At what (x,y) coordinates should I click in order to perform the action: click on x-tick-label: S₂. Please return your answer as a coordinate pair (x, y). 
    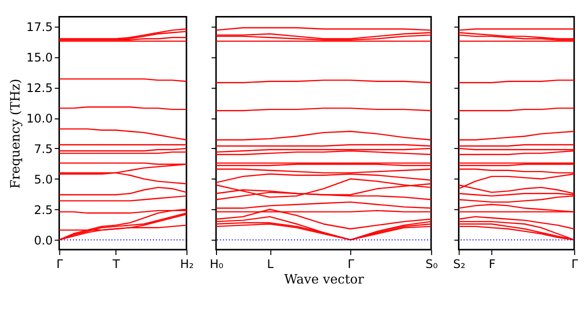
    Looking at the image, I should click on (459, 263).